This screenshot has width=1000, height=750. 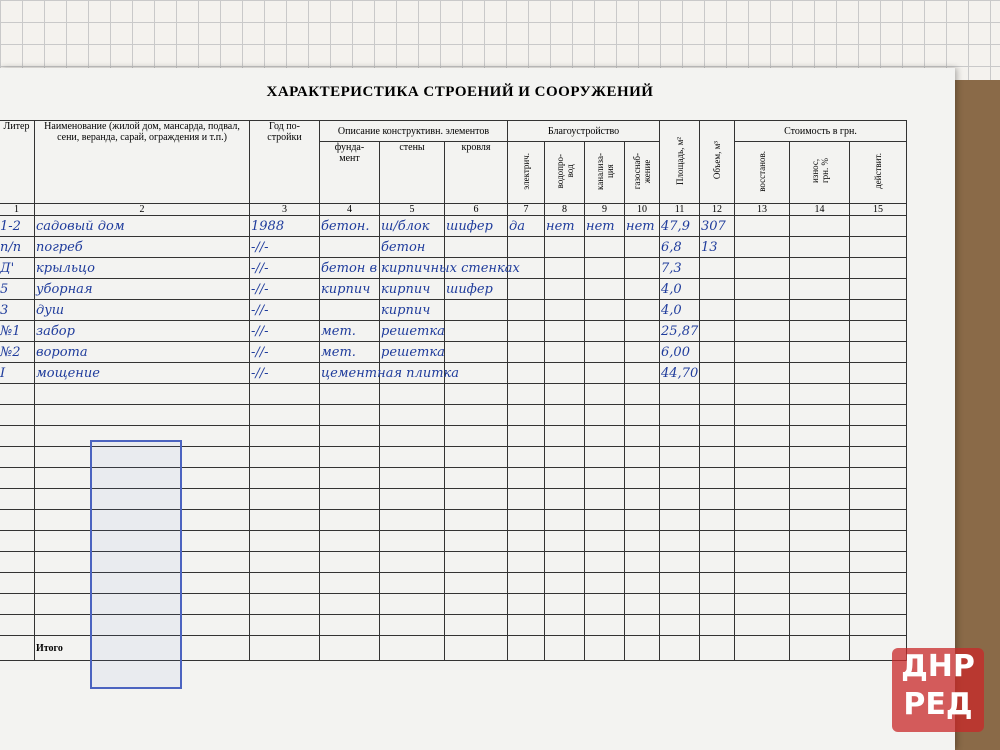 What do you see at coordinates (564, 209) in the screenshot?
I see `column-number: 8` at bounding box center [564, 209].